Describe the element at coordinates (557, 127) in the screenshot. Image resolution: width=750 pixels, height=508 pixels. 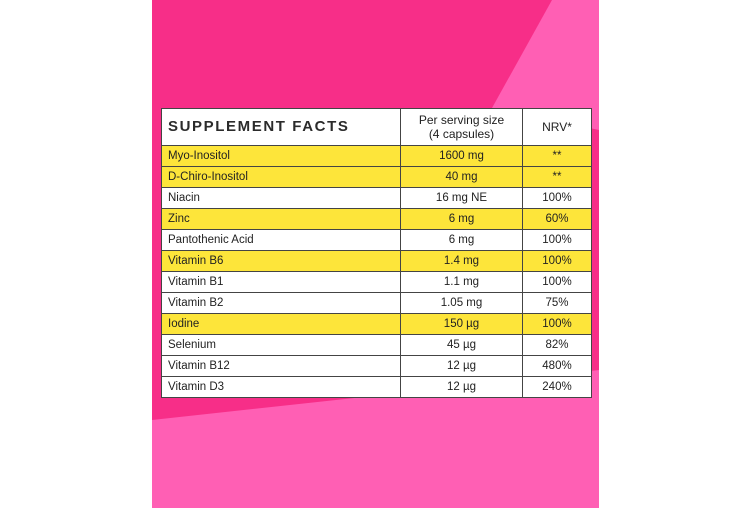
I see `nrv-header: NRV*` at that location.